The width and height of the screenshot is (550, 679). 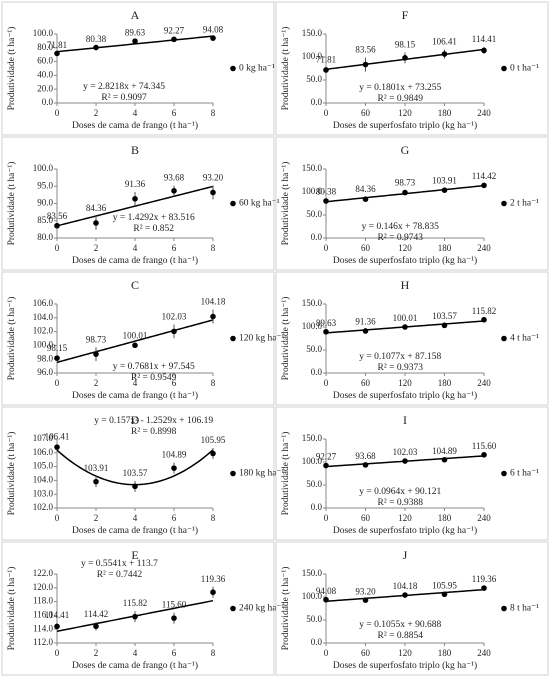 What do you see at coordinates (135, 15) in the screenshot?
I see `panel-title: A` at bounding box center [135, 15].